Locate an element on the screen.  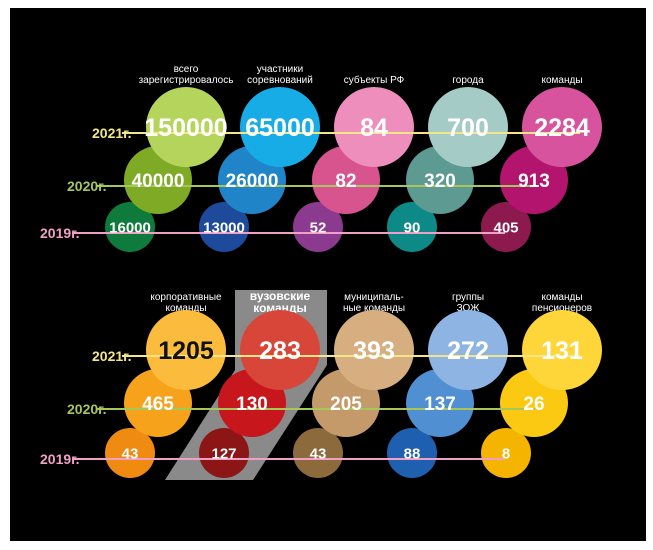
value-label: 130 is located at coordinates (252, 404).